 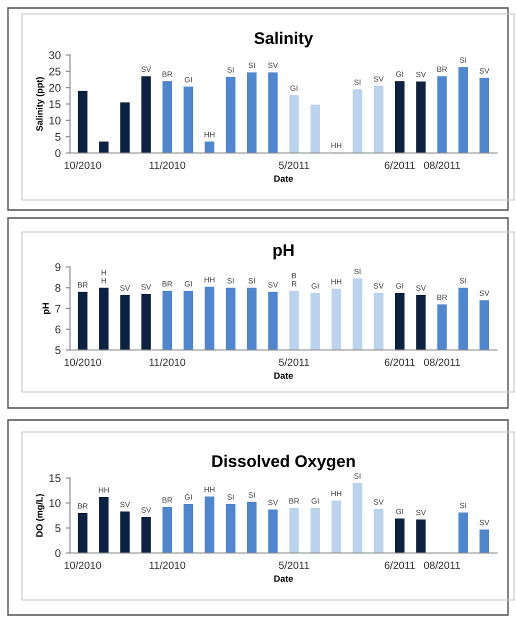 I want to click on y-tick-label: 20, so click(x=55, y=88).